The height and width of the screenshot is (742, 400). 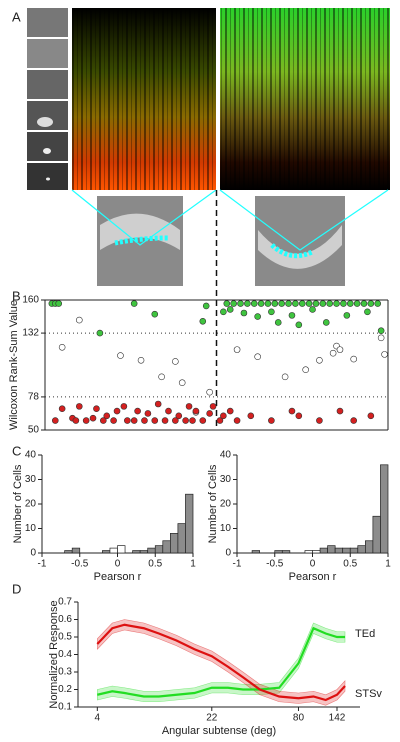 I want to click on y-axis-label: Number of Cells, so click(x=18, y=503).